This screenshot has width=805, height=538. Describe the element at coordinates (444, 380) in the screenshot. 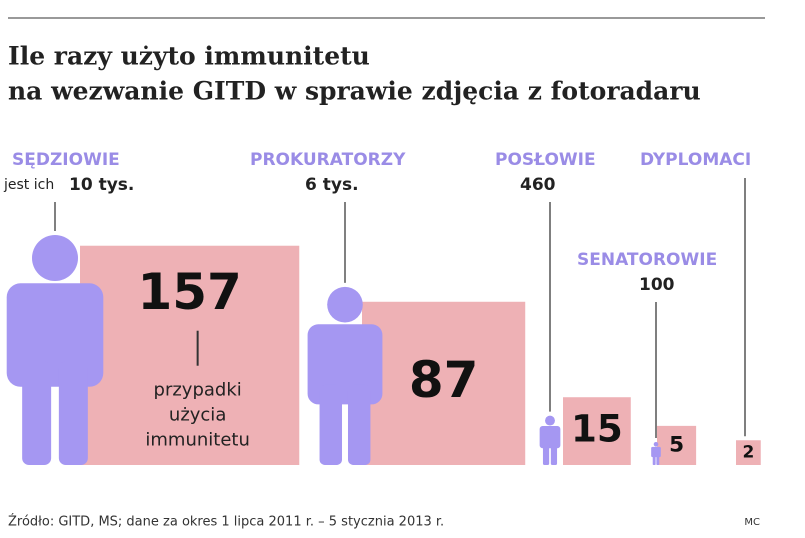

I see `value-label: 87` at that location.